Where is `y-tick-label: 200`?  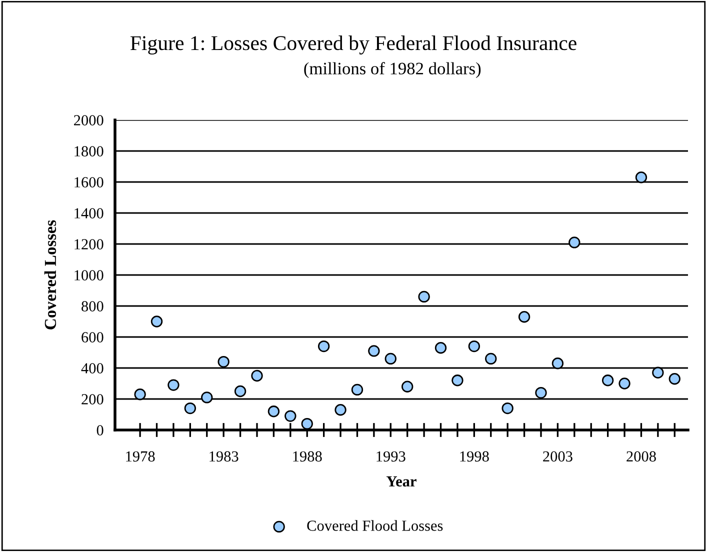 y-tick-label: 200 is located at coordinates (93, 399).